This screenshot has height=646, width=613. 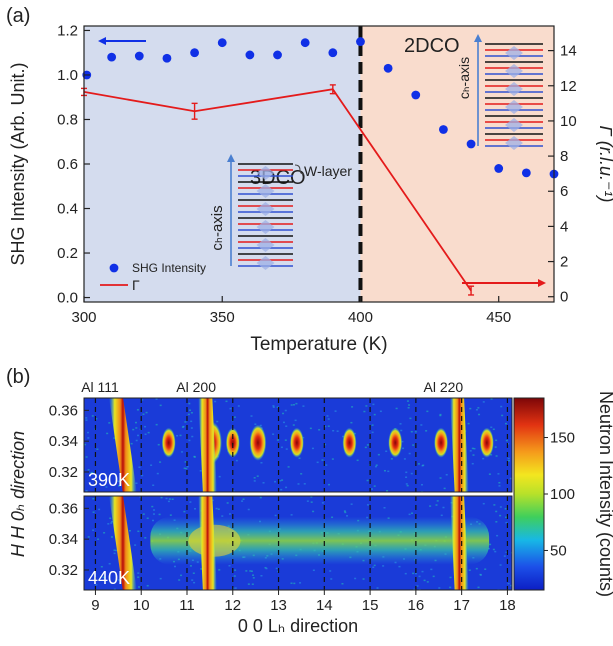 I want to click on x-tick-label: 350, so click(x=222, y=317).